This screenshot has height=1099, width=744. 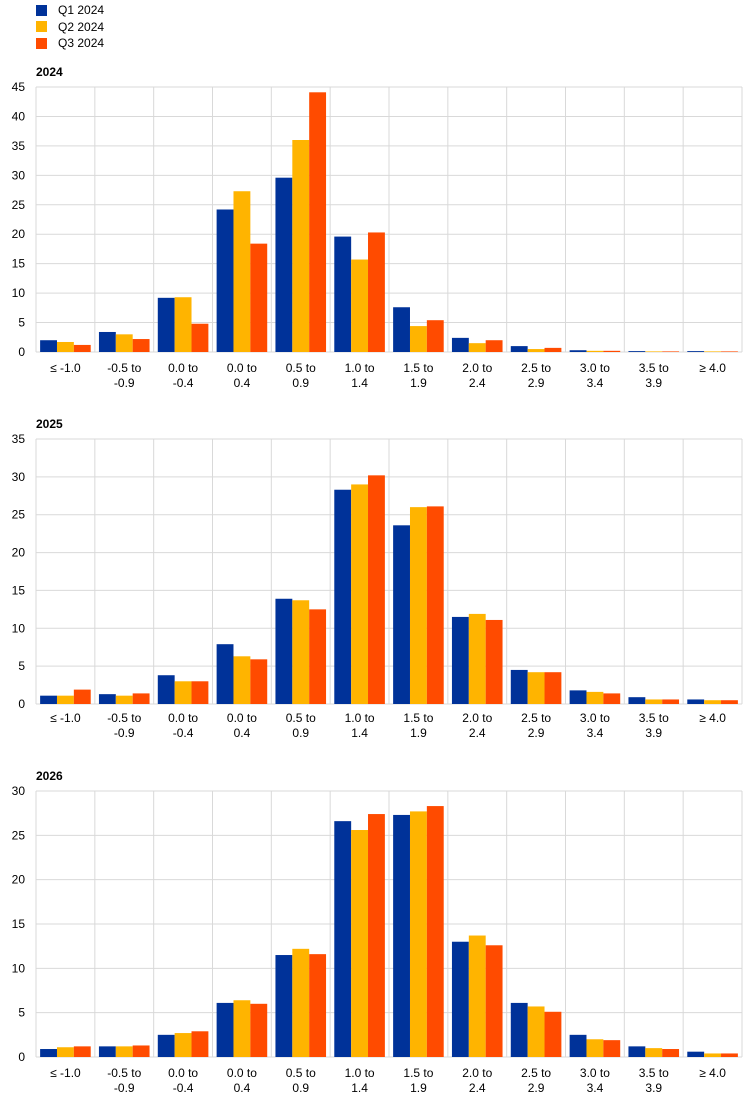 What do you see at coordinates (70, 27) in the screenshot?
I see `legend: Q1 2024 Q2 2024 Q3 2024` at bounding box center [70, 27].